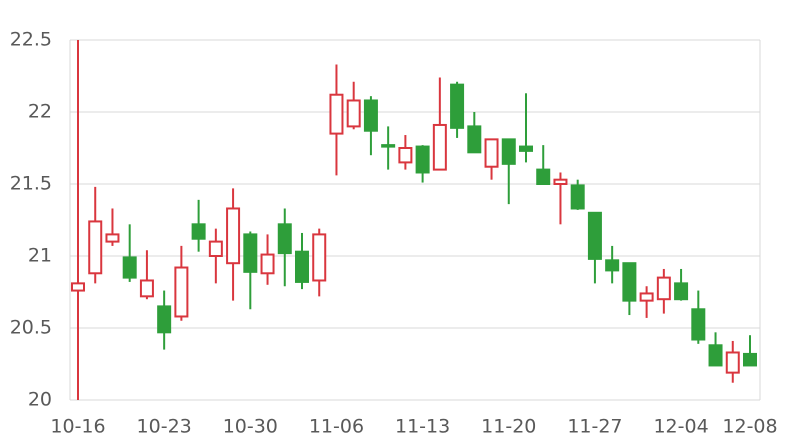 This screenshot has height=440, width=800. What do you see at coordinates (31, 40) in the screenshot?
I see `y-tick-label: 22.5` at bounding box center [31, 40].